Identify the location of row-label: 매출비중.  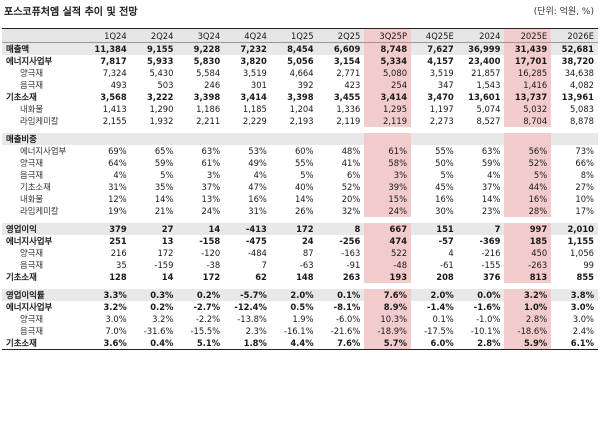
(43, 139).